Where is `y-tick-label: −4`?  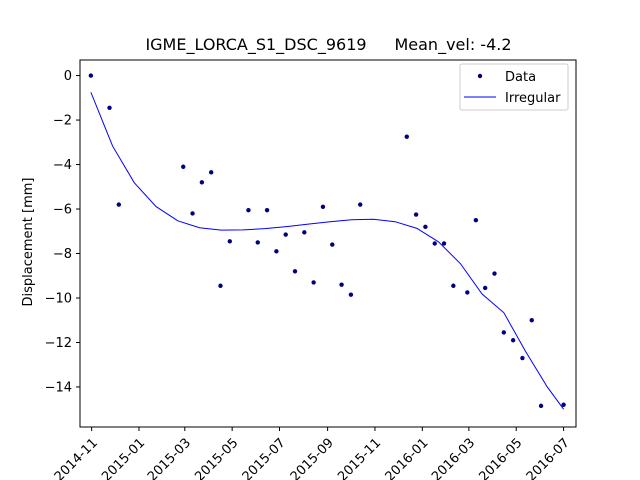
y-tick-label: −4 is located at coordinates (62, 165).